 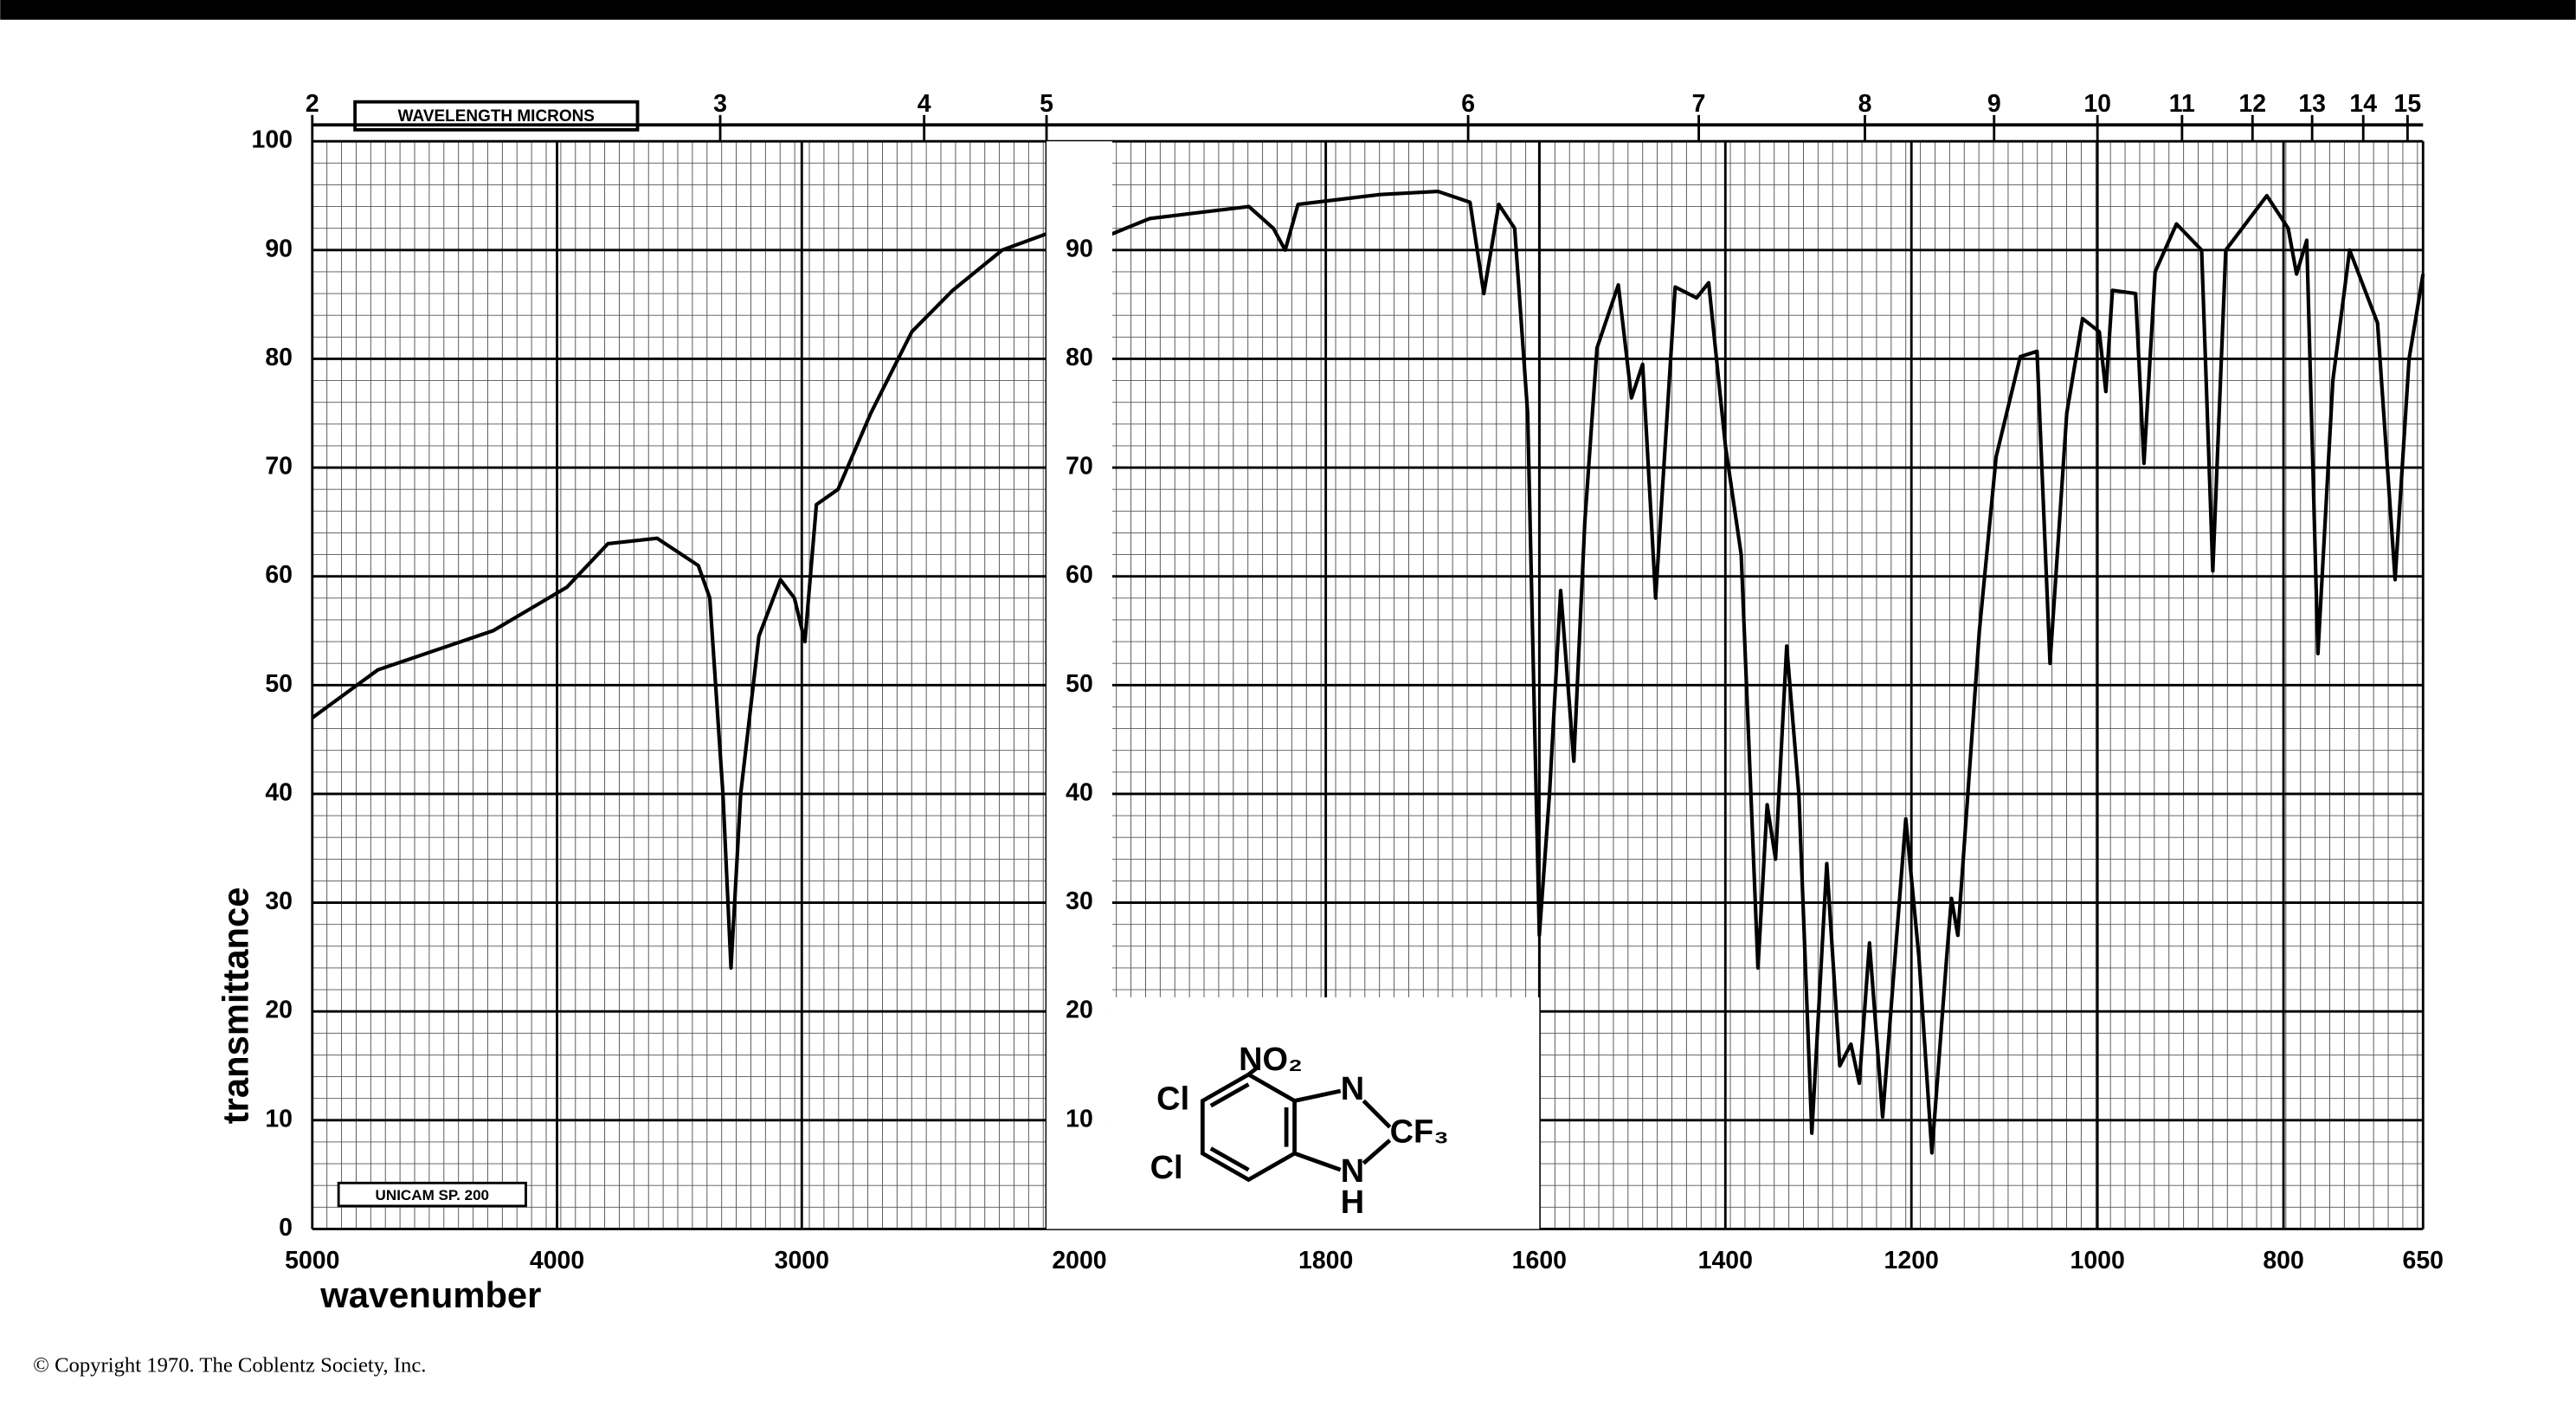 What do you see at coordinates (496, 116) in the screenshot?
I see `top-axis-label: WAVELENGTH MICRONS` at bounding box center [496, 116].